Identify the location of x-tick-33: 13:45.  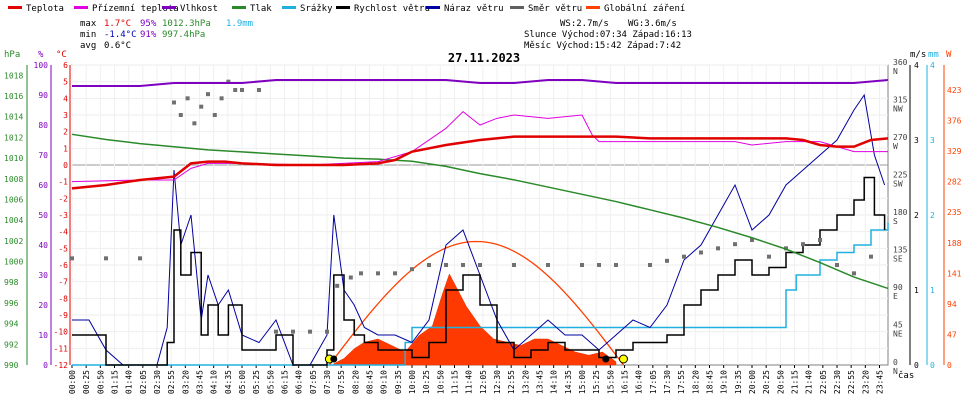
(540, 382).